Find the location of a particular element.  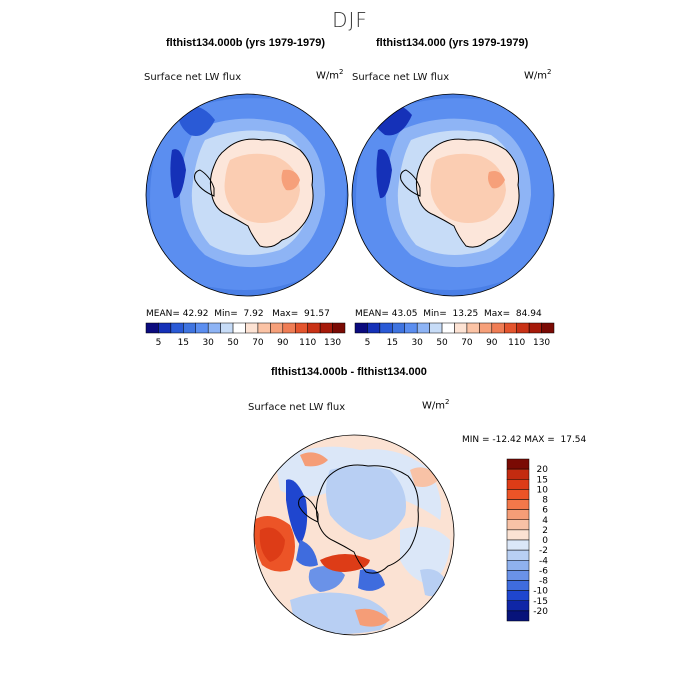

panel-a-colorbar-tick-label: 5 is located at coordinates (159, 343).